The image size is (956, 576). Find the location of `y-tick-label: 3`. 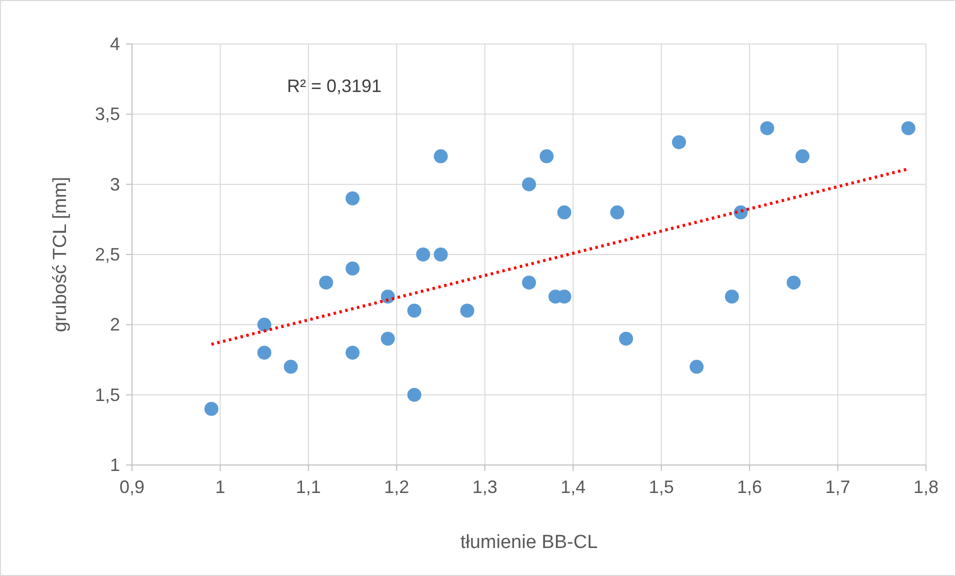

y-tick-label: 3 is located at coordinates (115, 184).